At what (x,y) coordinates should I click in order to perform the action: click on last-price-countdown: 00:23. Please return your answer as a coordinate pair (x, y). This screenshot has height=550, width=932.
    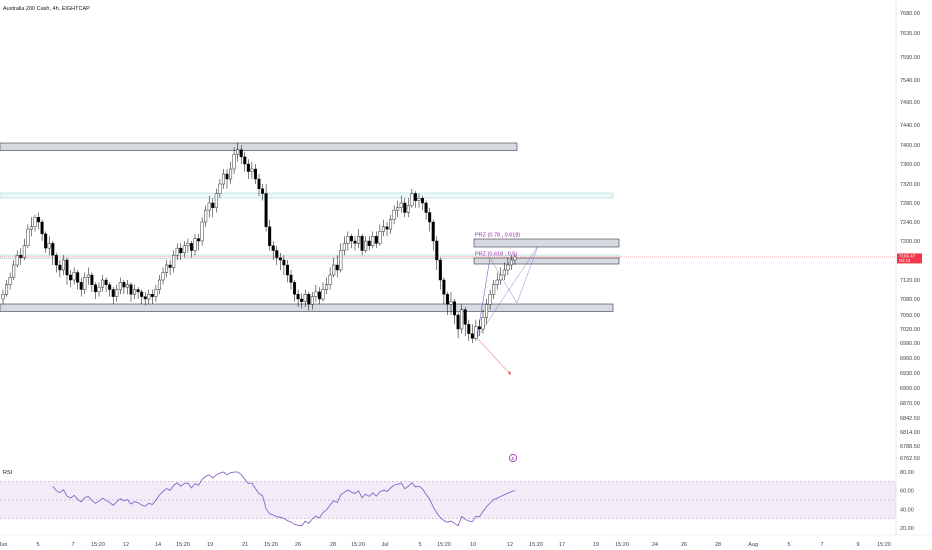
    Looking at the image, I should click on (905, 260).